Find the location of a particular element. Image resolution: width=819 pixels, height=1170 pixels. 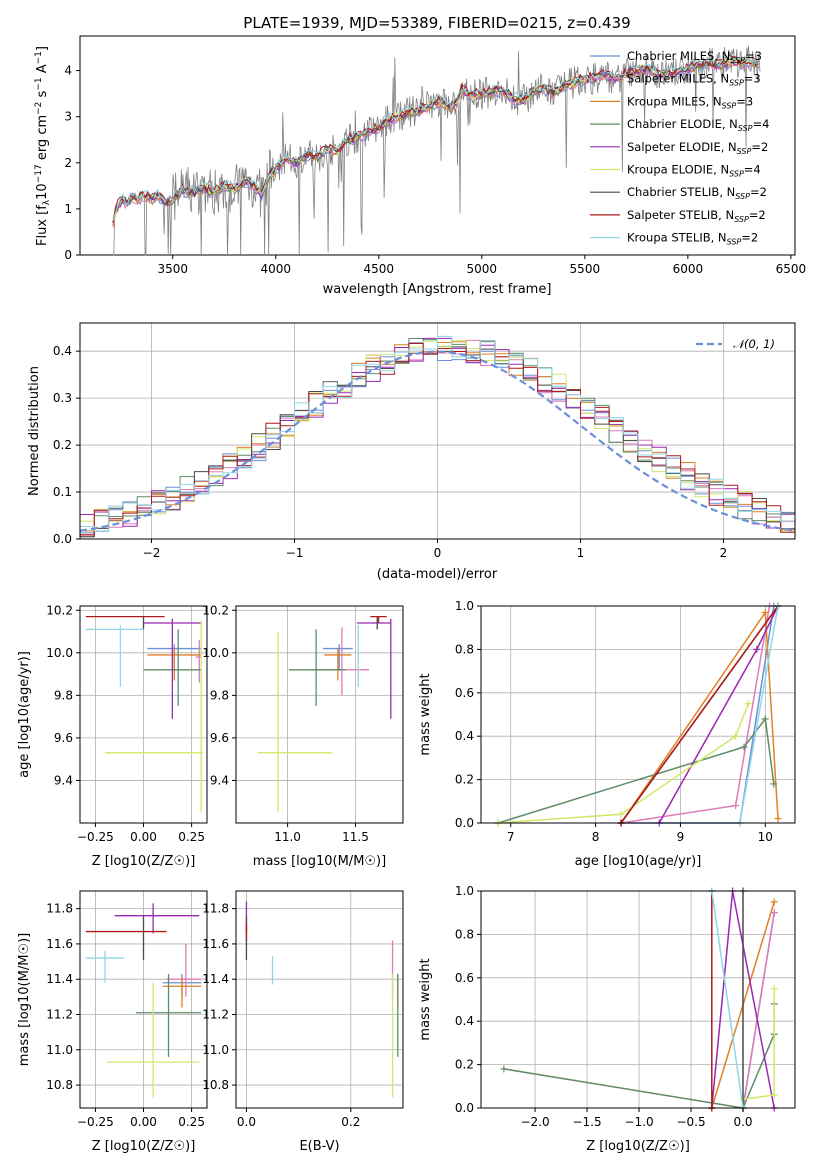

mass-vs-Z-ylabel: mass [log10(M/M☉)] is located at coordinates (24, 999).